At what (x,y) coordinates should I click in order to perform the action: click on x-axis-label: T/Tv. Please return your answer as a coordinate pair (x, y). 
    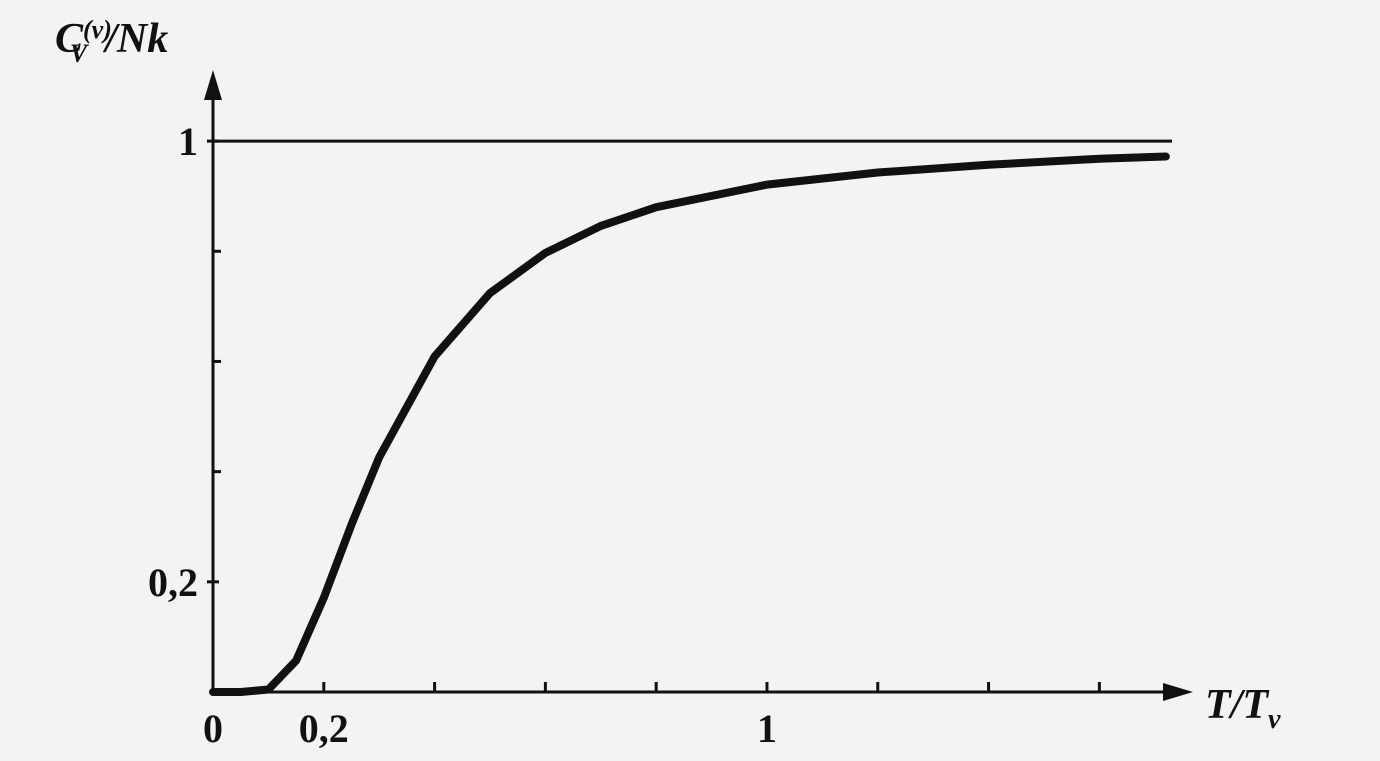
    Looking at the image, I should click on (1243, 708).